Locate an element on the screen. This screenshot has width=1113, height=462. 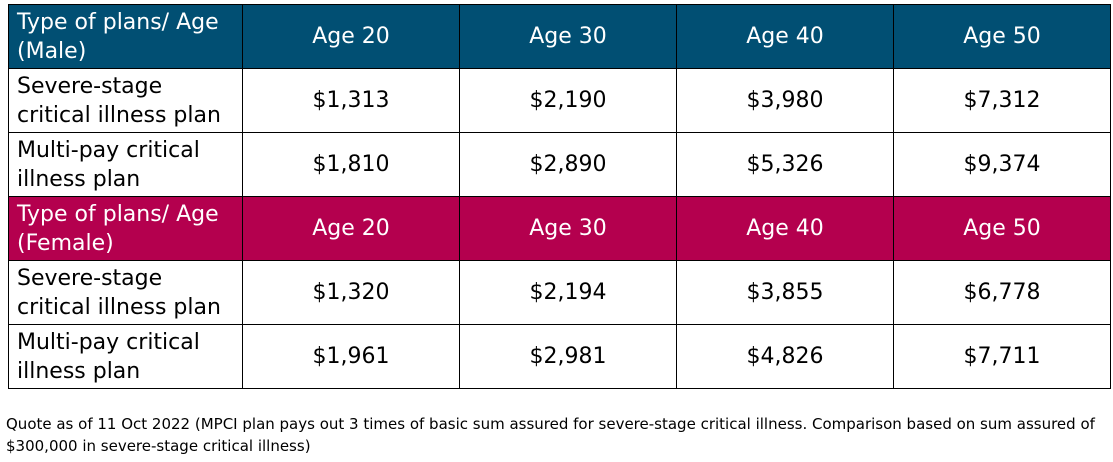
female-header-age-50: Age 50 is located at coordinates (1002, 228).